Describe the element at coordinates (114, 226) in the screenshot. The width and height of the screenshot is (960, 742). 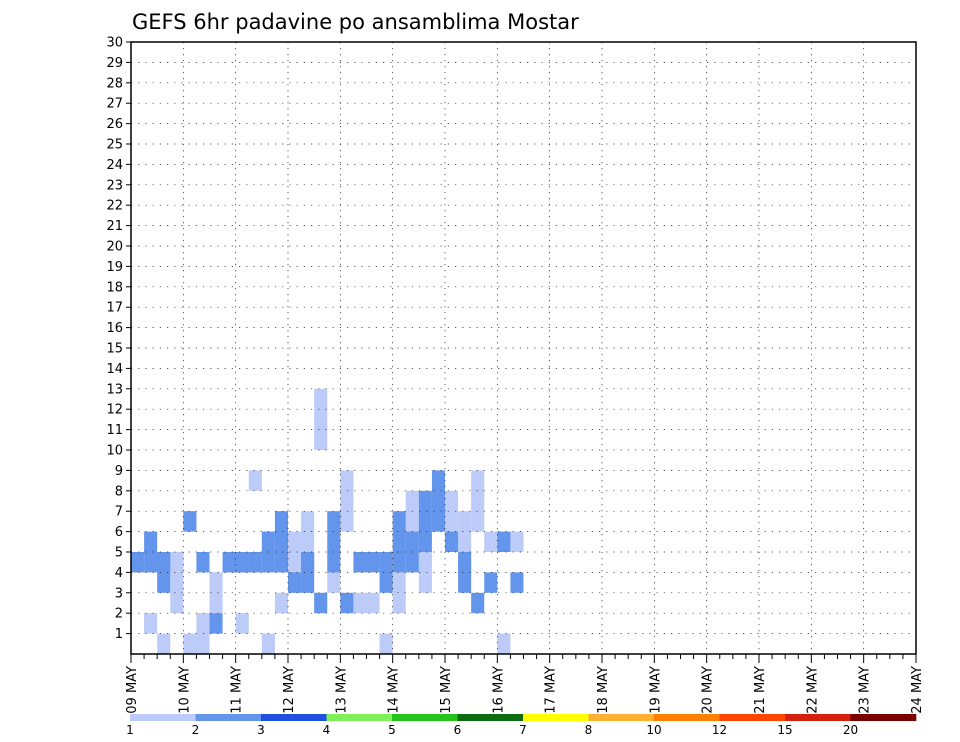
I see `y-tick-label: 21` at that location.